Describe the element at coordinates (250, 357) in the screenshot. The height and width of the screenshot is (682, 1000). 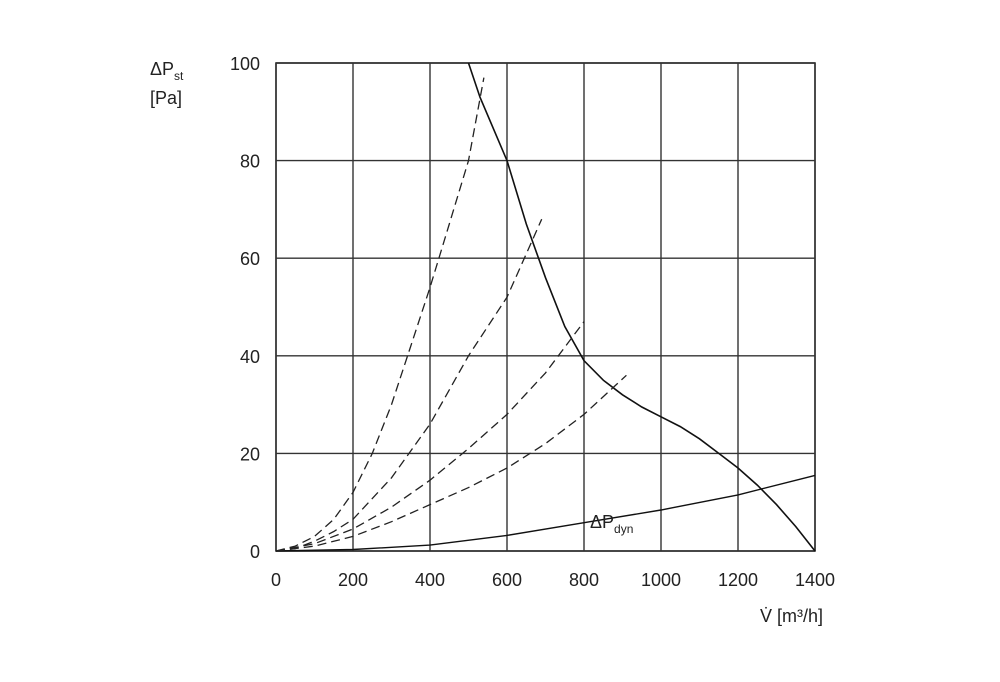
I see `y-tick-label: 40` at that location.